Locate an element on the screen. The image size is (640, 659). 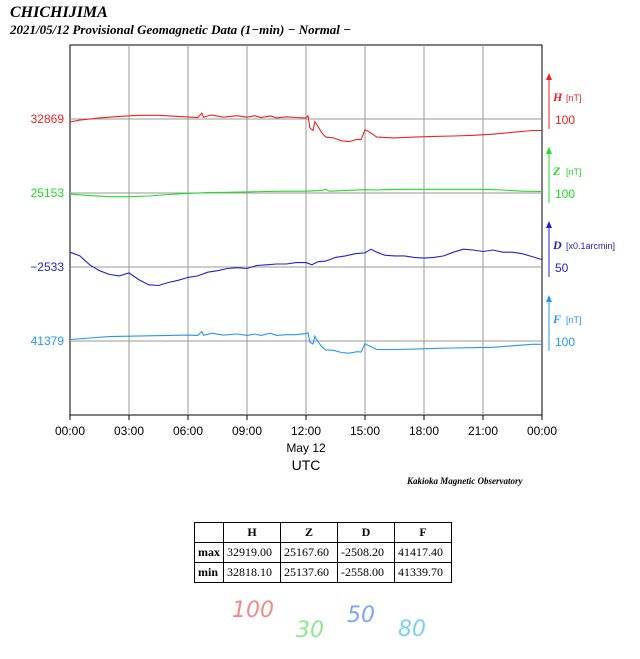
stats-row-min: min 32818.10 25137.60 -2558.00 41339.70 is located at coordinates (323, 572).